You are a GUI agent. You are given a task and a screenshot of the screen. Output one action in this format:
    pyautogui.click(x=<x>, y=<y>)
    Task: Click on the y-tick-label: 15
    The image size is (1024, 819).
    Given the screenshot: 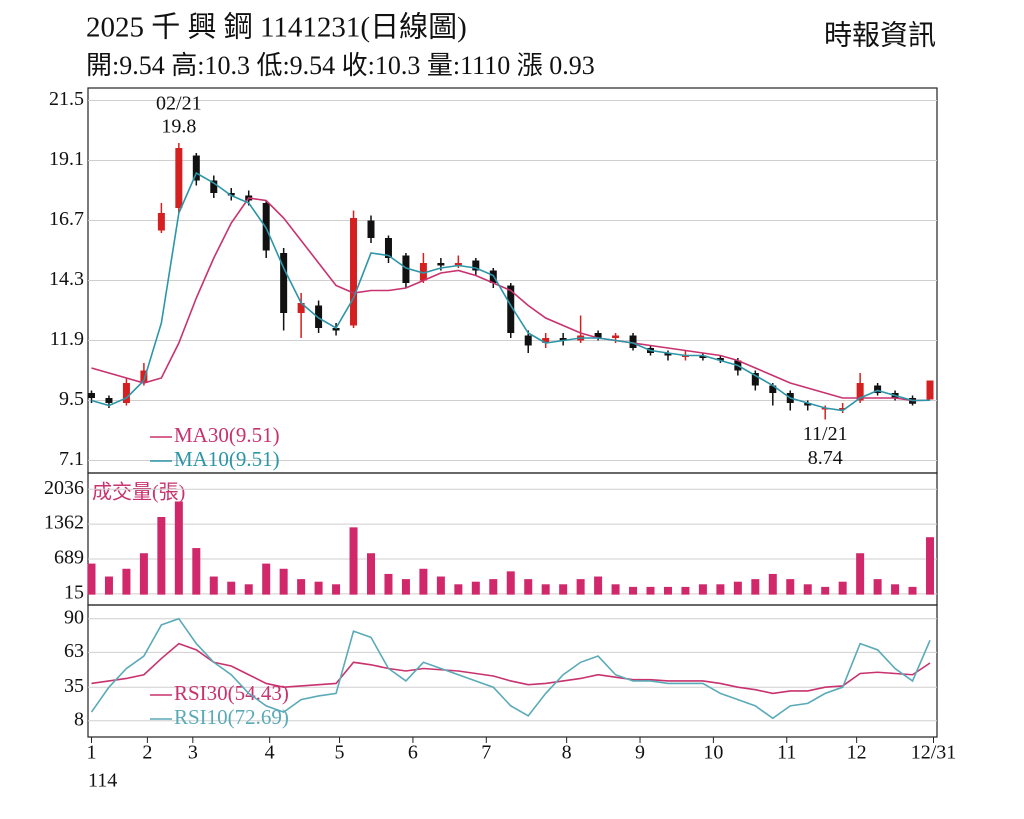 What is the action you would take?
    pyautogui.click(x=74, y=592)
    